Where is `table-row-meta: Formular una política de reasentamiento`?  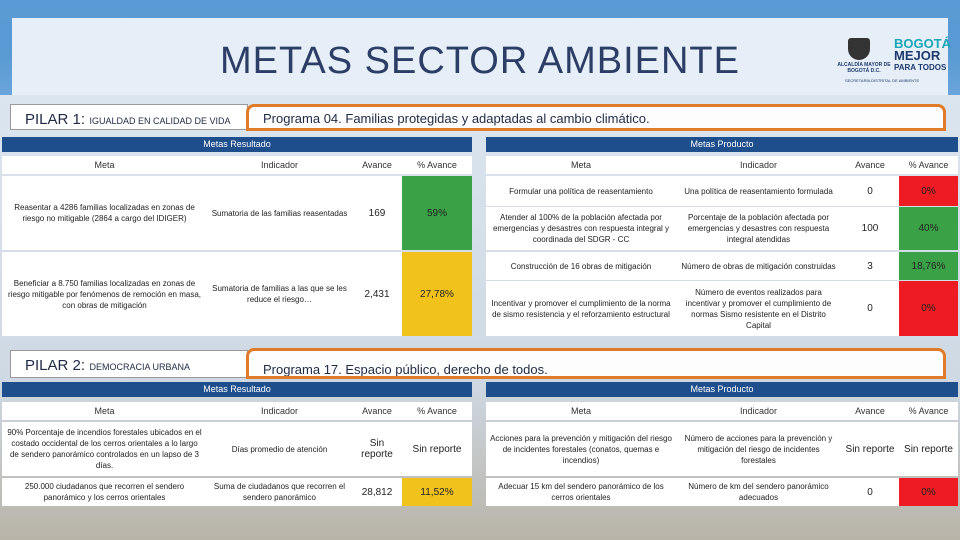
table-row-meta: Formular una política de reasentamiento is located at coordinates (581, 191).